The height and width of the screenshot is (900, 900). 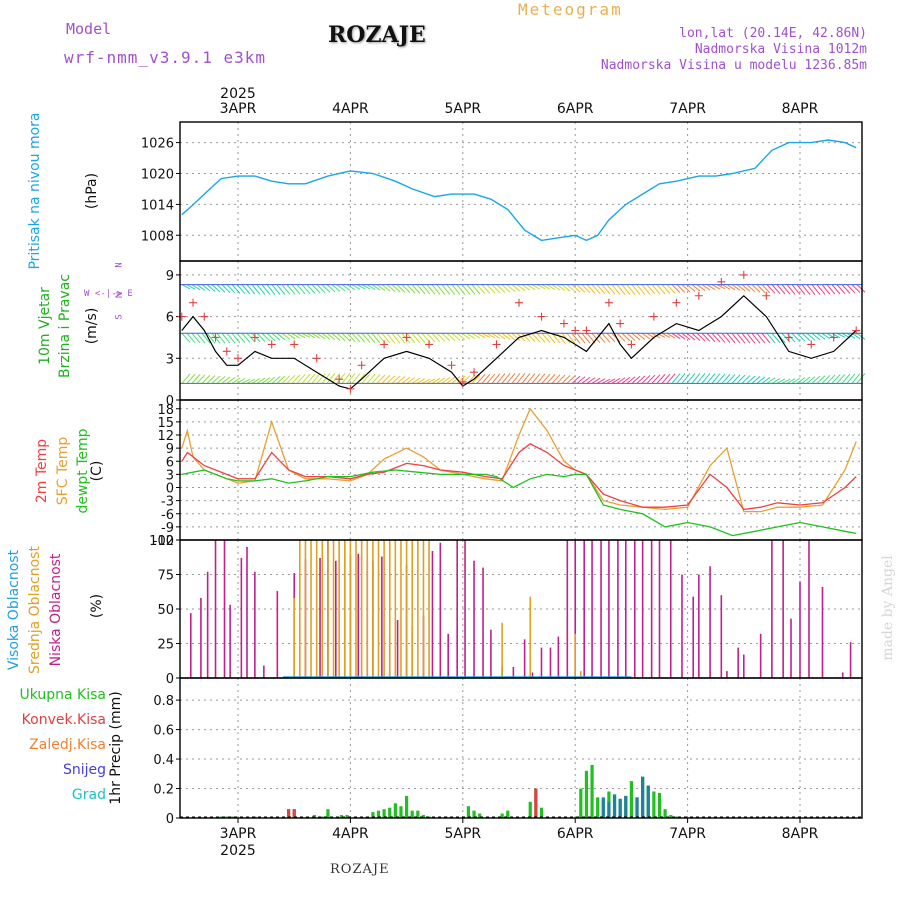 What do you see at coordinates (238, 109) in the screenshot?
I see `top-date-label: 3APR` at bounding box center [238, 109].